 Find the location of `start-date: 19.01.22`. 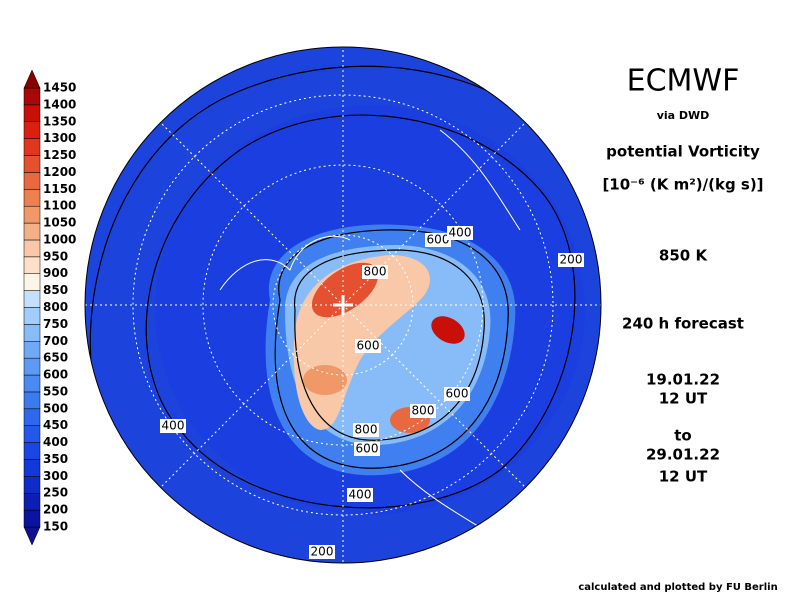

start-date: 19.01.22 is located at coordinates (683, 380).